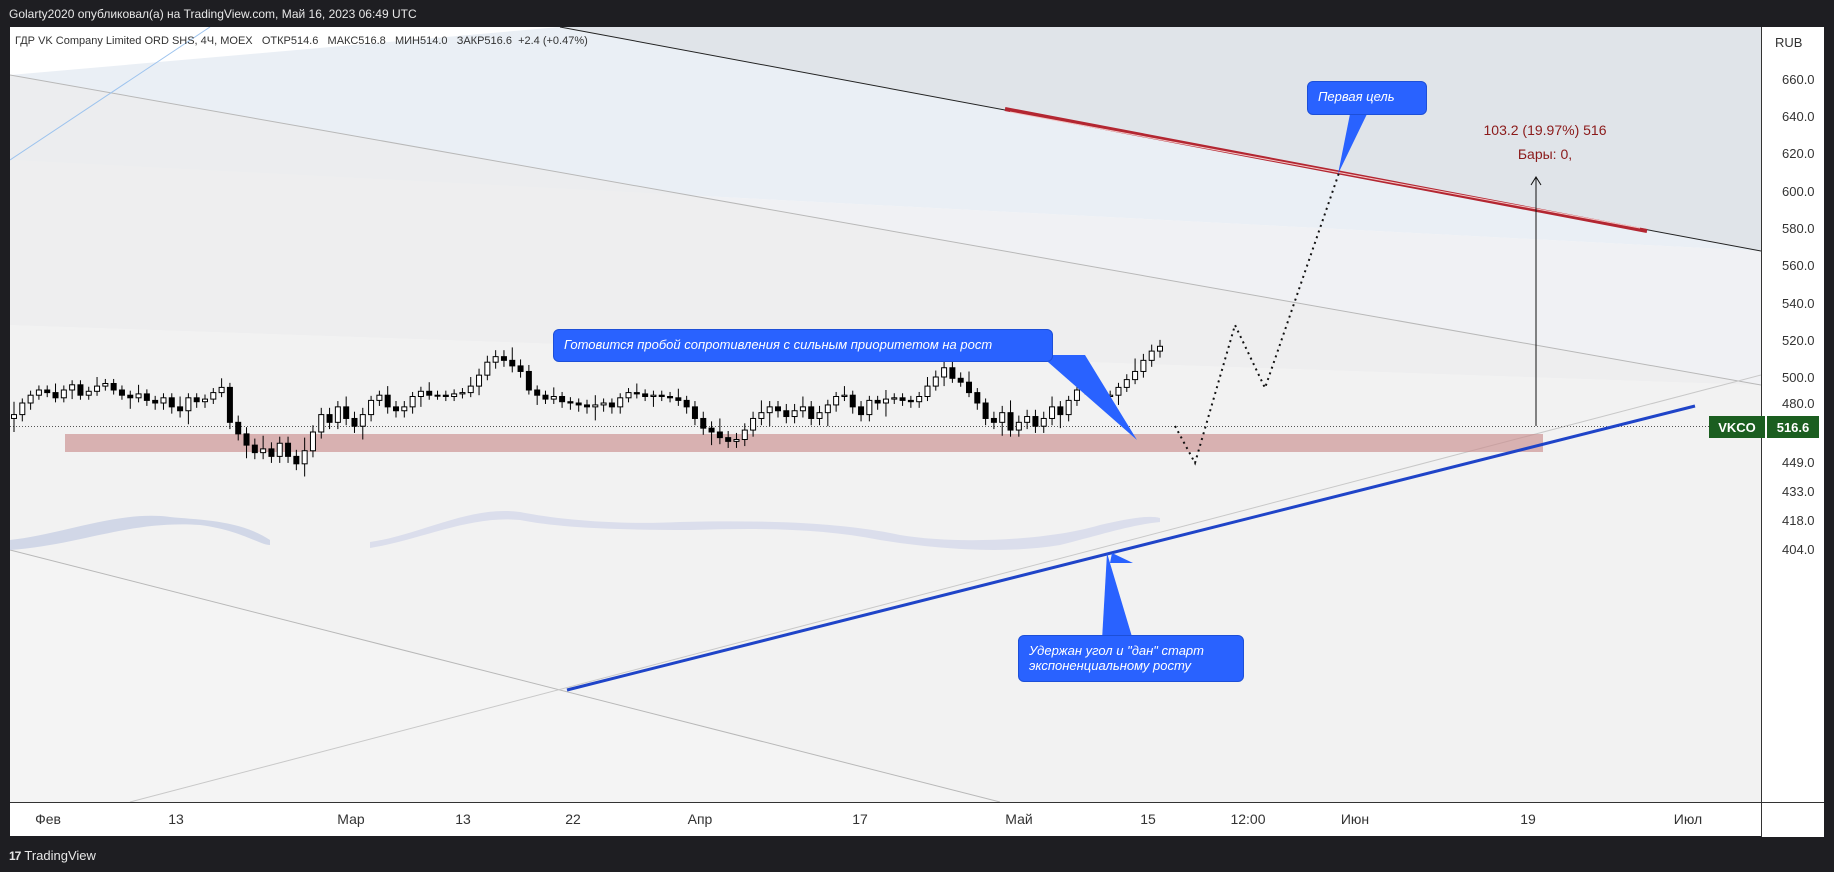 This screenshot has height=872, width=1834. What do you see at coordinates (1793, 427) in the screenshot?
I see `last-price-badge` at bounding box center [1793, 427].